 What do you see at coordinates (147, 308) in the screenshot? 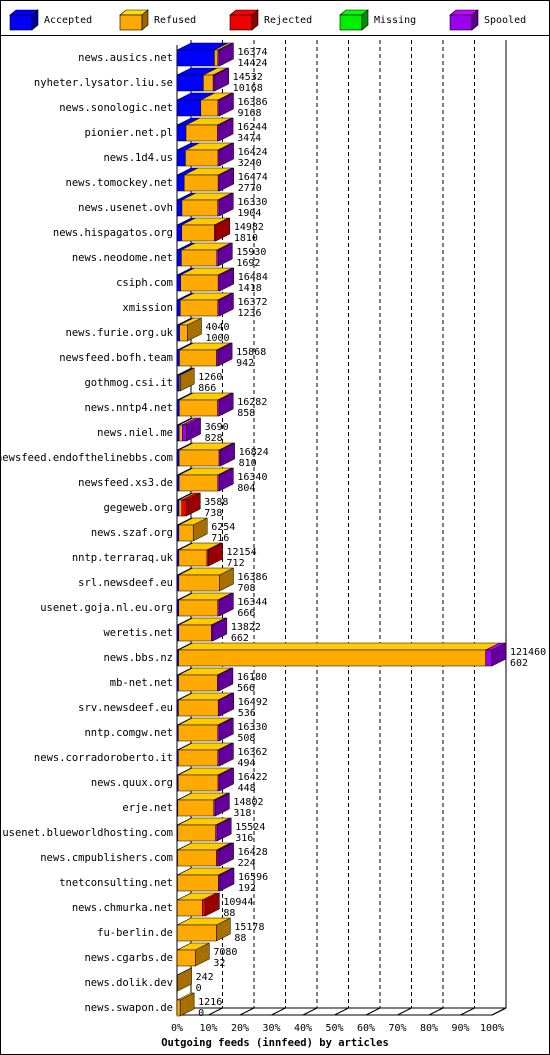
I see `host-label: xmission` at bounding box center [147, 308].